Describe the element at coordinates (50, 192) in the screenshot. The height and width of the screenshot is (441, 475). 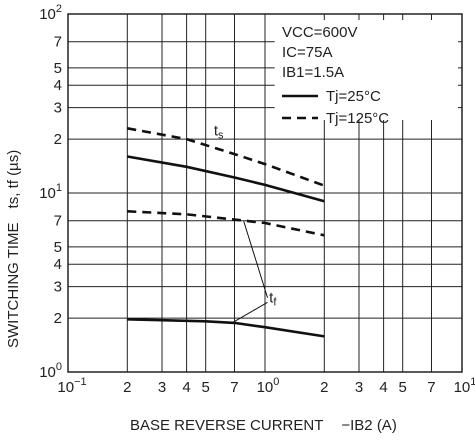
I see `y-tick-label: 10¹` at that location.